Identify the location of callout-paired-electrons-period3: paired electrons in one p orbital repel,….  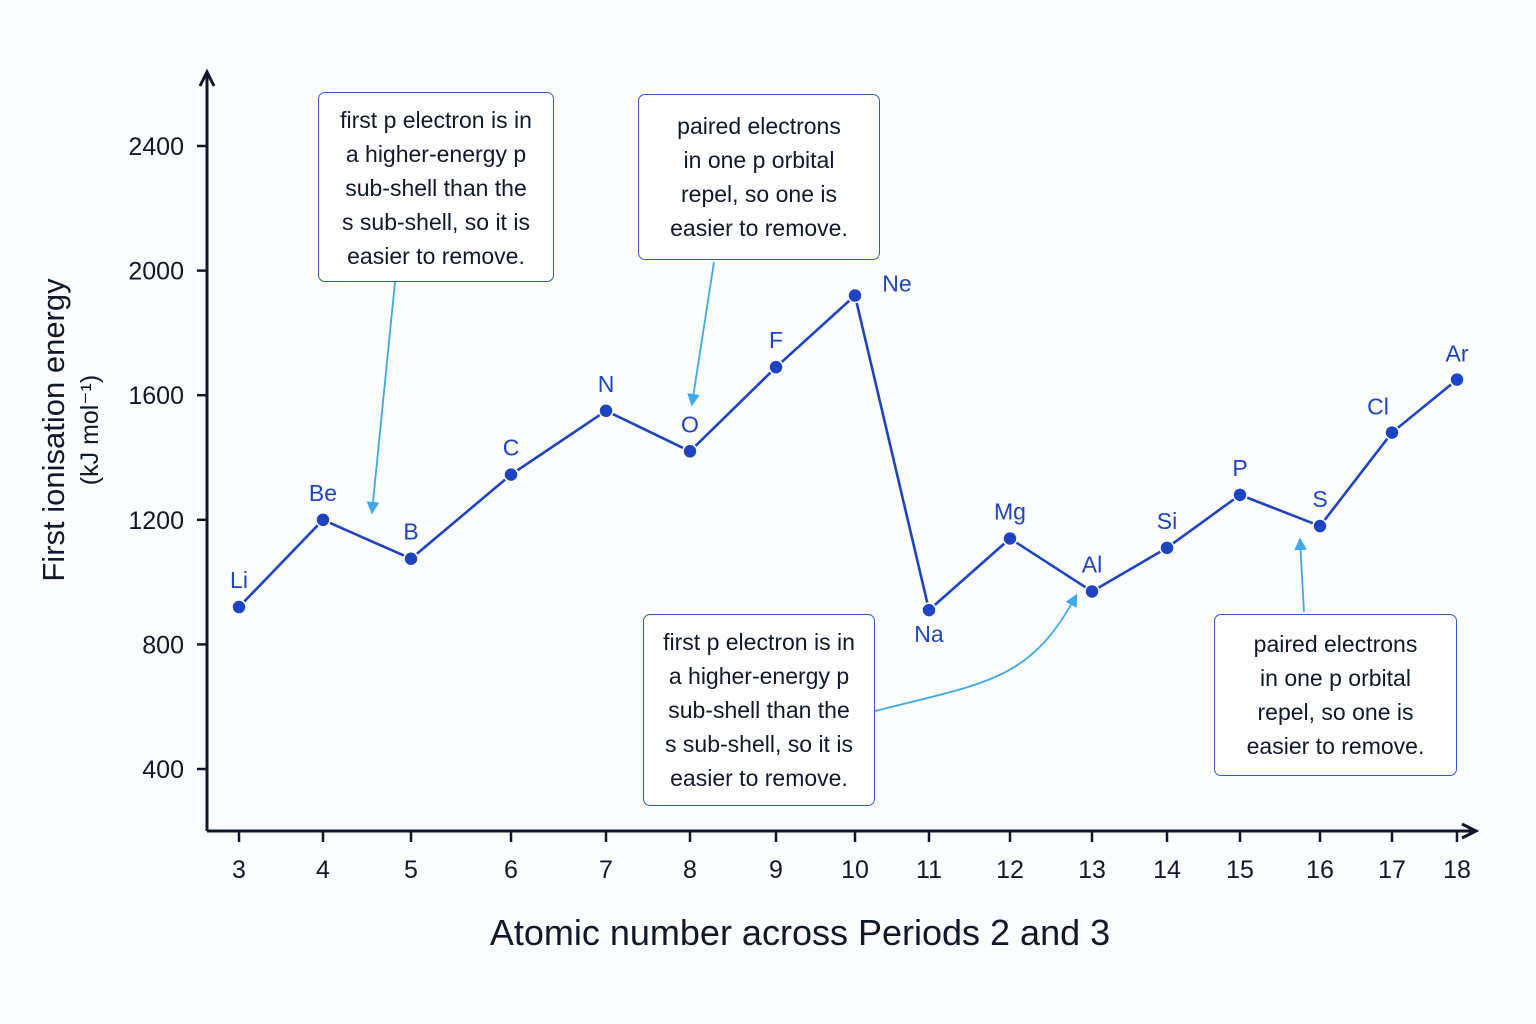
(1335, 695).